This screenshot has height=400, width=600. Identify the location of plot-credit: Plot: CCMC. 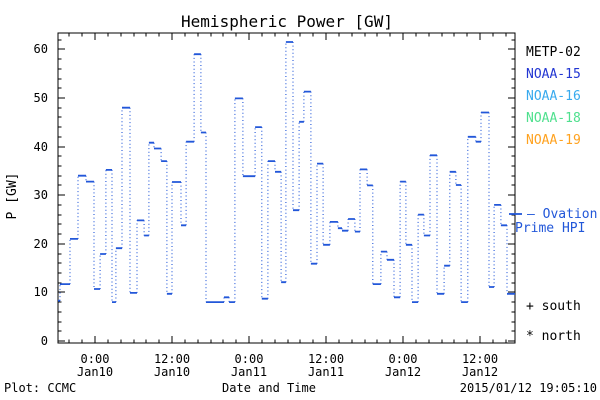
(40, 388).